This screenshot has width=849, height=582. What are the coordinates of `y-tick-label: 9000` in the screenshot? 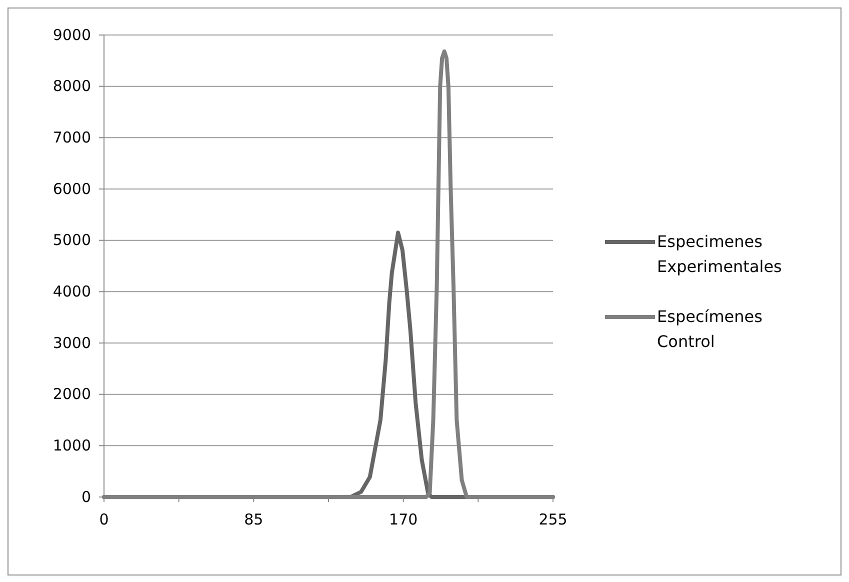 It's located at (71, 35).